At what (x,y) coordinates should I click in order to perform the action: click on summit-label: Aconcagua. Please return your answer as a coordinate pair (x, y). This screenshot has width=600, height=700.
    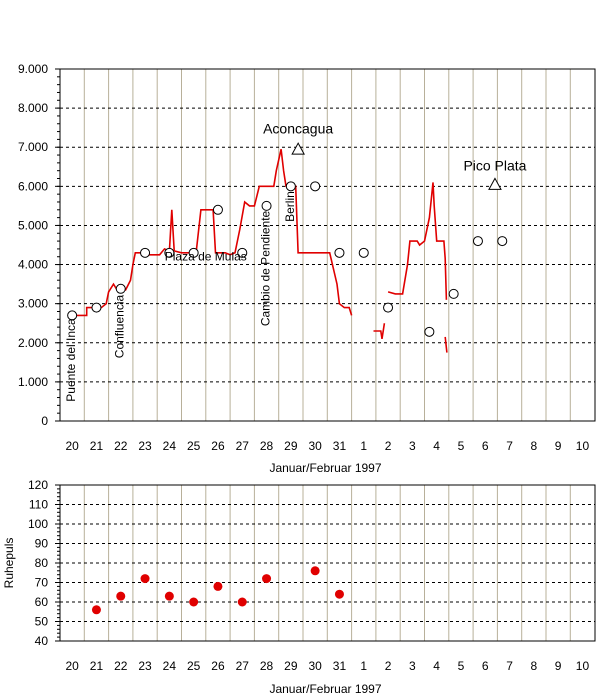
    Looking at the image, I should click on (298, 129).